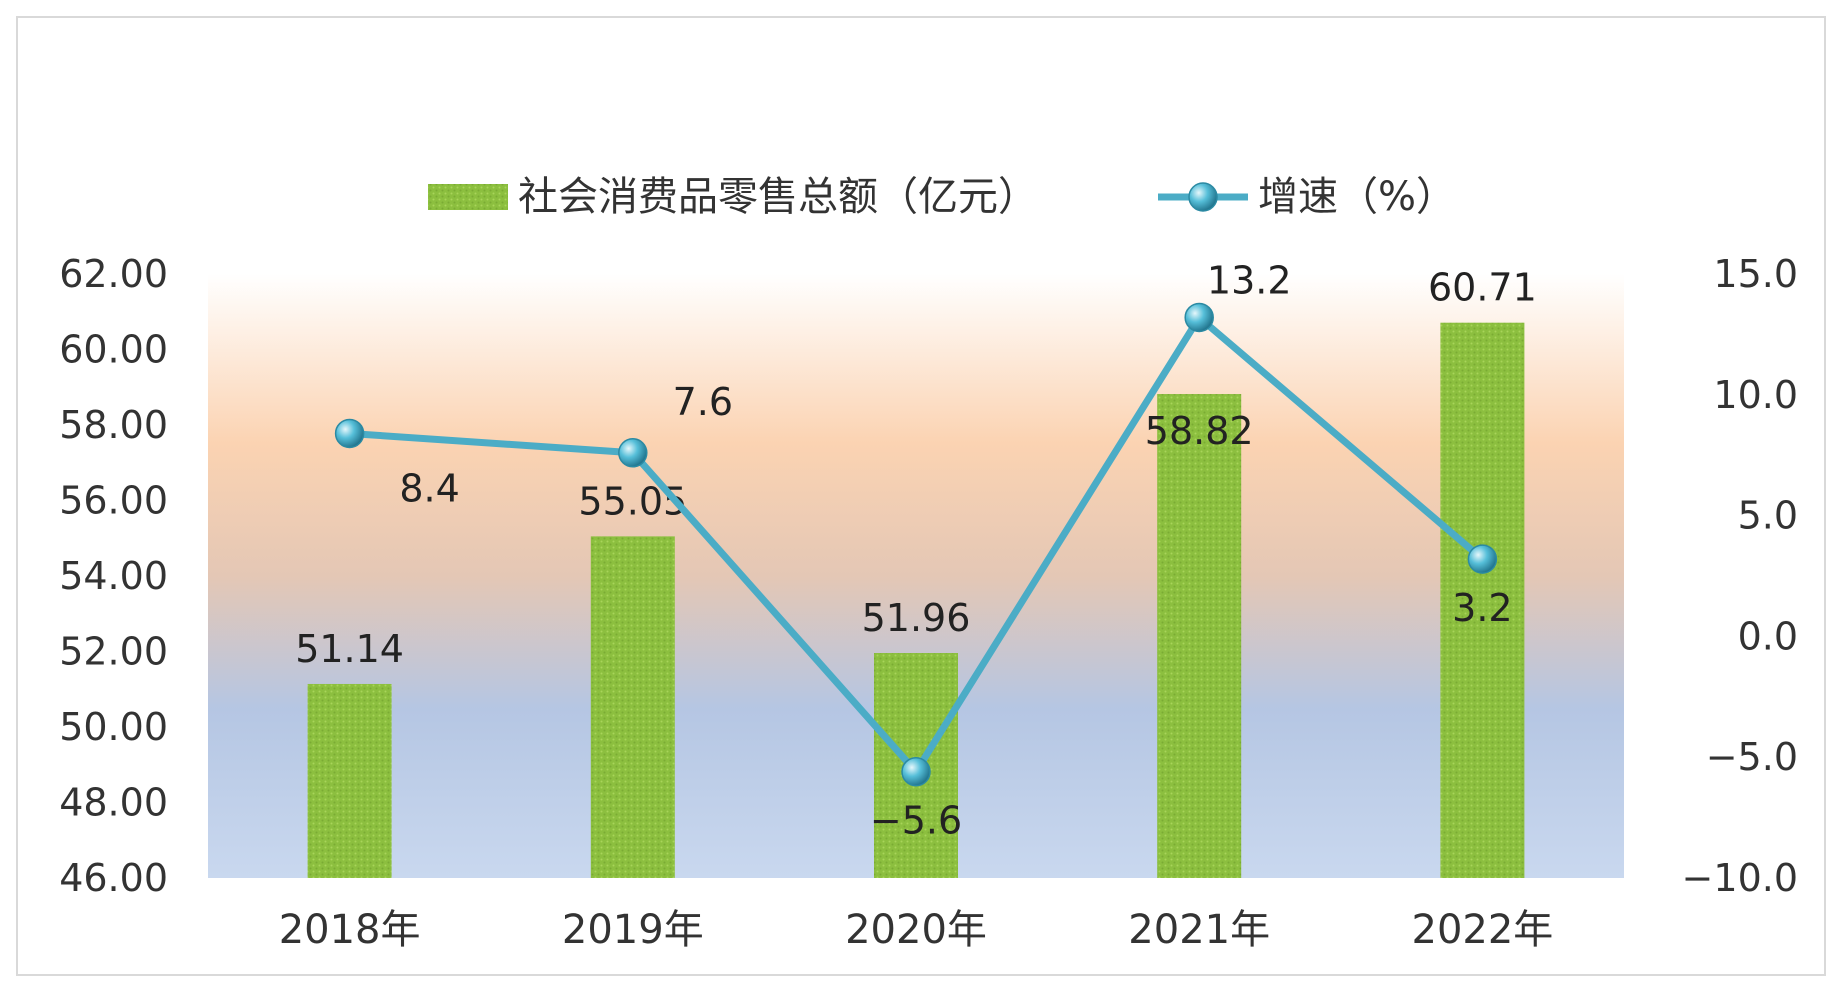 The height and width of the screenshot is (984, 1840). I want to click on bar-data-label: 51.96, so click(916, 618).